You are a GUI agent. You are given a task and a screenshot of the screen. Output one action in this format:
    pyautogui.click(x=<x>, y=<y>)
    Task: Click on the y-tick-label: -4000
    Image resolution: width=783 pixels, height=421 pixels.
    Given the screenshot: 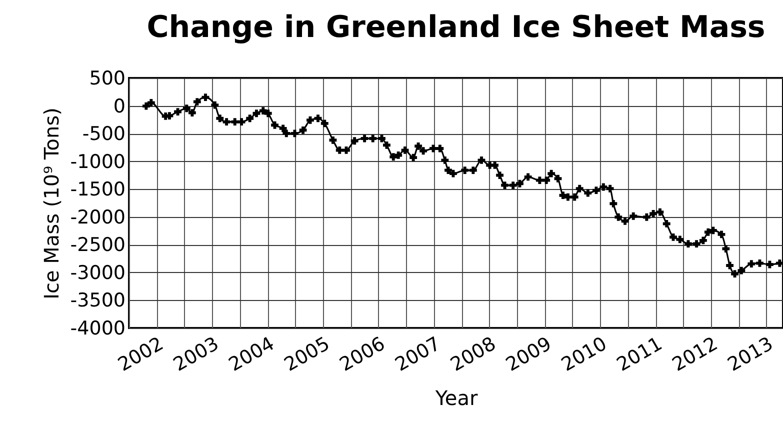 What is the action you would take?
    pyautogui.click(x=98, y=329)
    